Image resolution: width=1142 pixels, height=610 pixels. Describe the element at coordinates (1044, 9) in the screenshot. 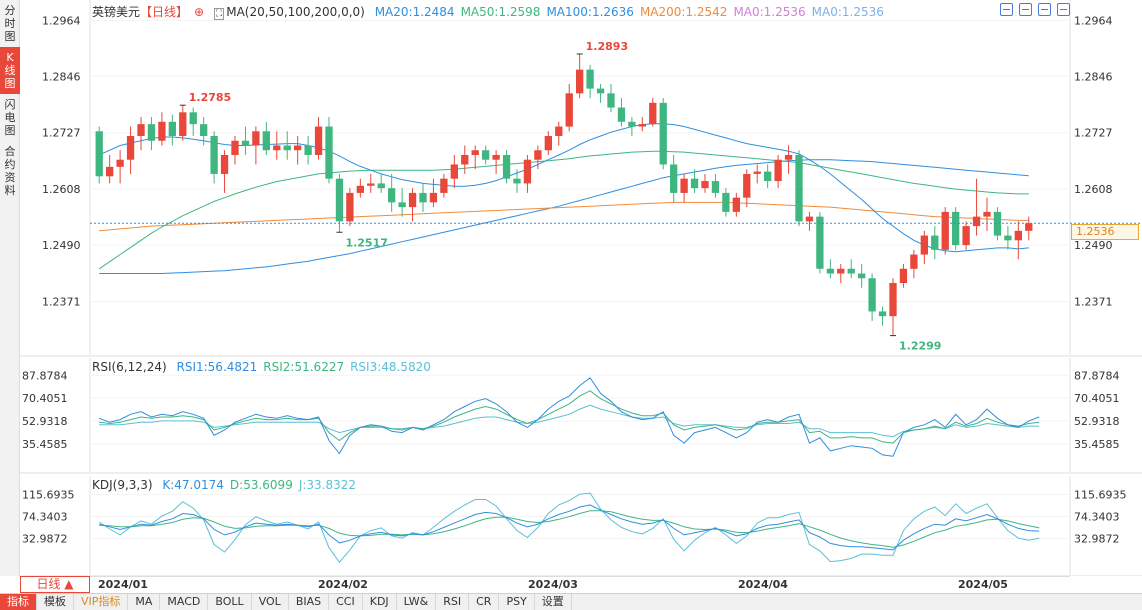

I see `zoom-in-icon` at that location.